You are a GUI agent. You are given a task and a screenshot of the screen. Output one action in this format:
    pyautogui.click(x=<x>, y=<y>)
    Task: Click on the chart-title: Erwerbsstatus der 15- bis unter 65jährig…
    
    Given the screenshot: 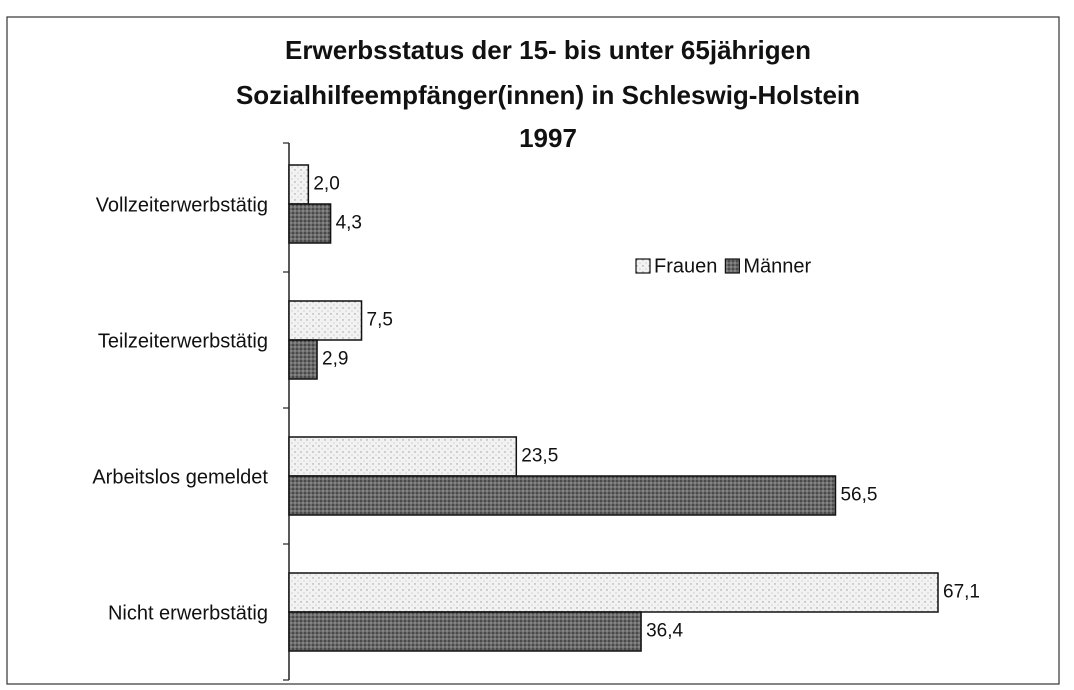 What is the action you would take?
    pyautogui.click(x=548, y=50)
    